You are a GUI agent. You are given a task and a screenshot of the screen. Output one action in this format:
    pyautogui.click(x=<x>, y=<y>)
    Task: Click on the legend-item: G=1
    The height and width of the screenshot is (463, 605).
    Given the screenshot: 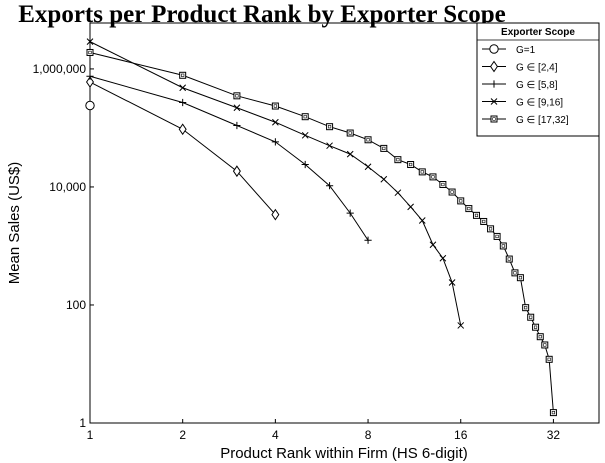 What is the action you would take?
    pyautogui.click(x=509, y=50)
    